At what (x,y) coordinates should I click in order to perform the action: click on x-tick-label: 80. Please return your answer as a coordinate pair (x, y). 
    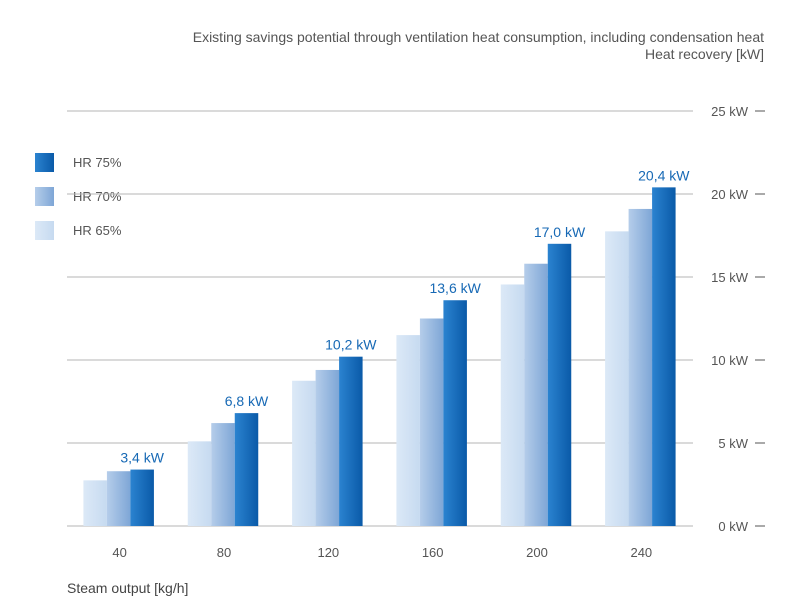
    Looking at the image, I should click on (224, 552).